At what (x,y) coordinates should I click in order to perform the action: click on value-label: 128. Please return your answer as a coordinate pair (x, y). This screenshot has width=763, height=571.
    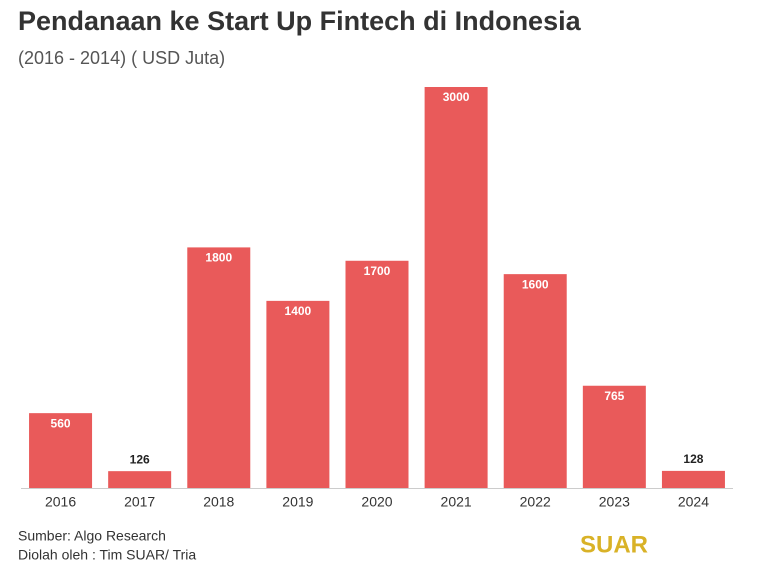
    Looking at the image, I should click on (693, 459).